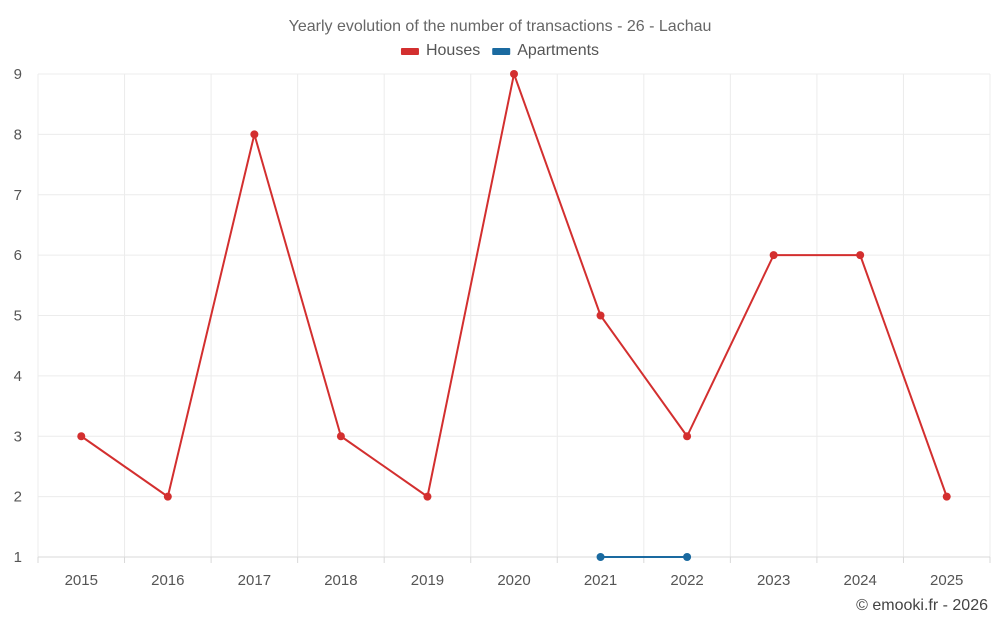  Describe the element at coordinates (18, 557) in the screenshot. I see `y-tick-label: 1` at that location.